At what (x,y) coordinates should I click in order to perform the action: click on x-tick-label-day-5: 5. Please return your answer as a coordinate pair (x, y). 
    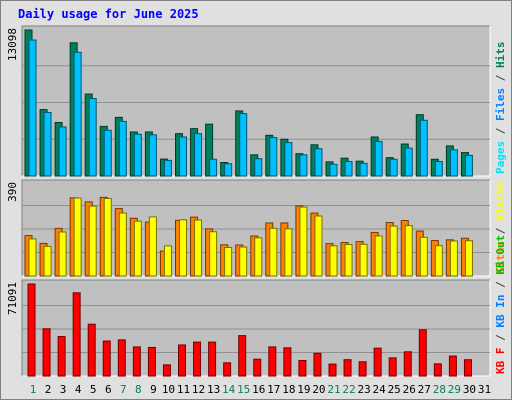
    Looking at the image, I should click on (93, 389).